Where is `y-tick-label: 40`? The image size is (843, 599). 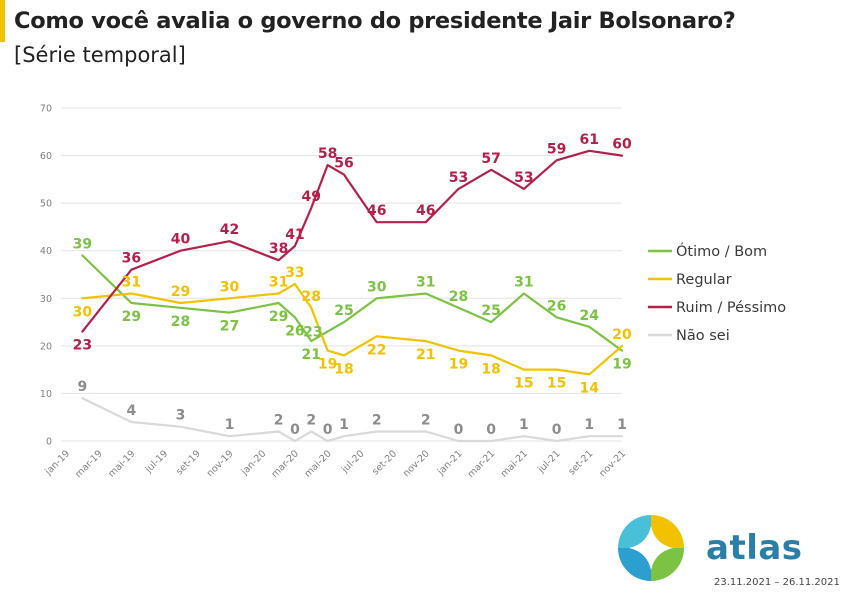 y-tick-label: 40 is located at coordinates (46, 251).